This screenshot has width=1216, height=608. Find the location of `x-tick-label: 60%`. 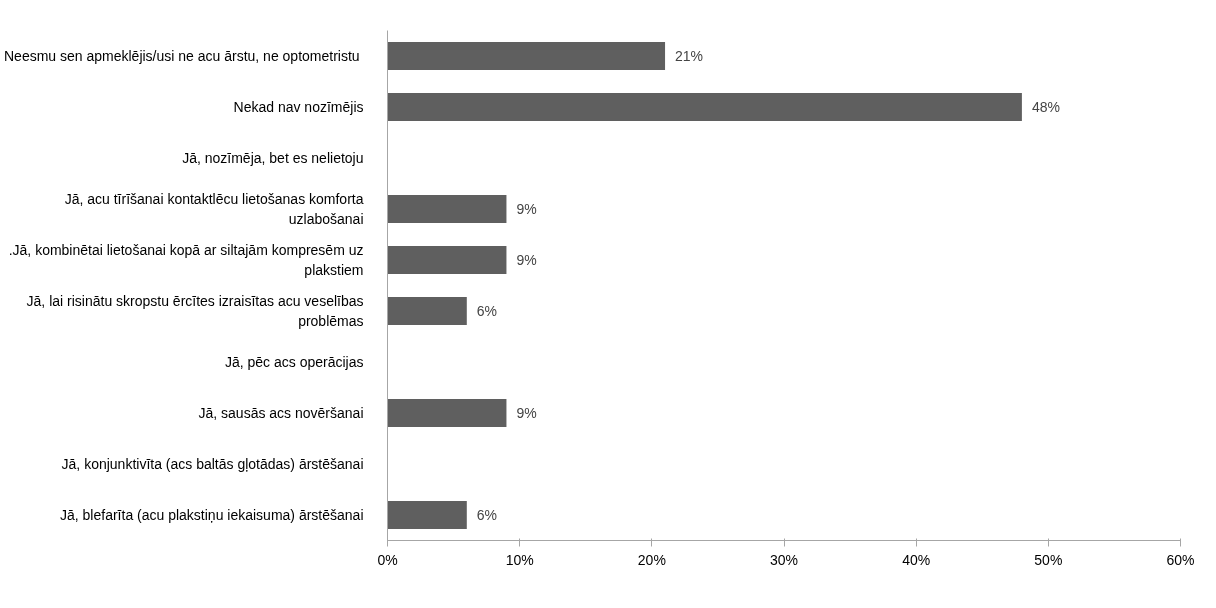

x-tick-label: 60% is located at coordinates (1180, 559).